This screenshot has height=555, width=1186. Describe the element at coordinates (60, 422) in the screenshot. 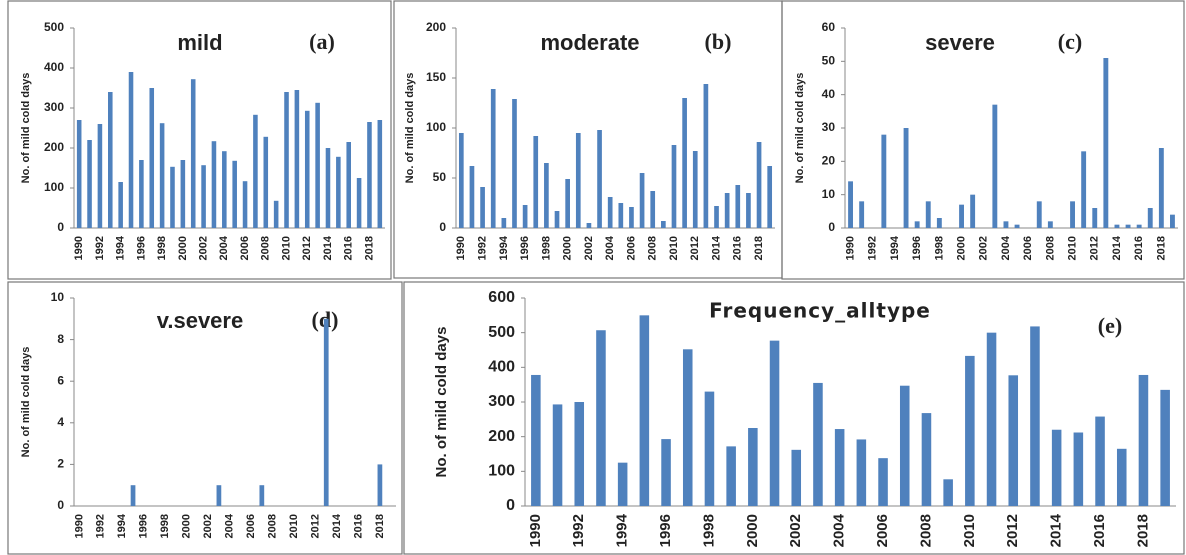

I see `y-tick-label: 4` at that location.